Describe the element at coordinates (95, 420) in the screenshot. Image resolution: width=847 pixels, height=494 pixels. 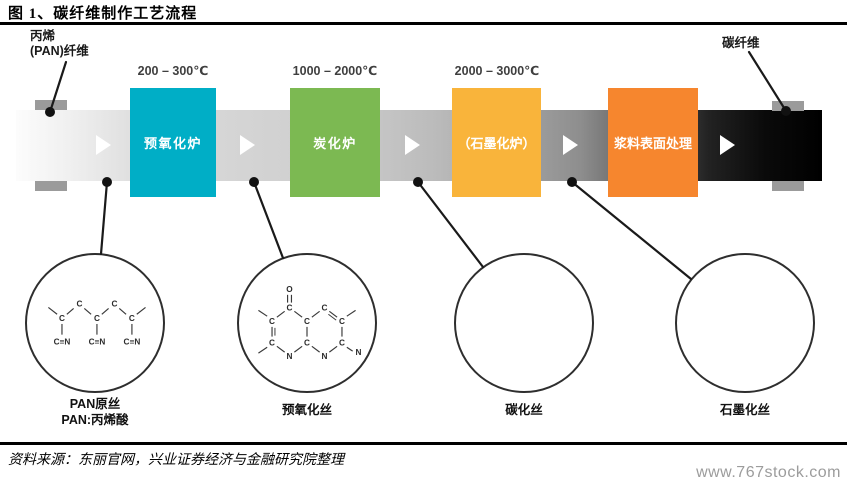
I see `fiber-caption-pan-line2: PAN:丙烯酸` at that location.